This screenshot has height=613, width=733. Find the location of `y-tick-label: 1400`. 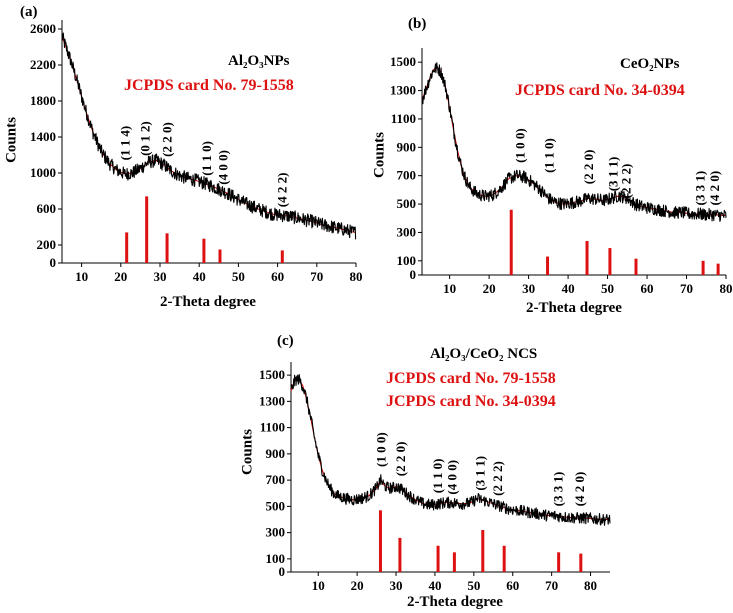

y-tick-label: 1400 is located at coordinates (43, 136).